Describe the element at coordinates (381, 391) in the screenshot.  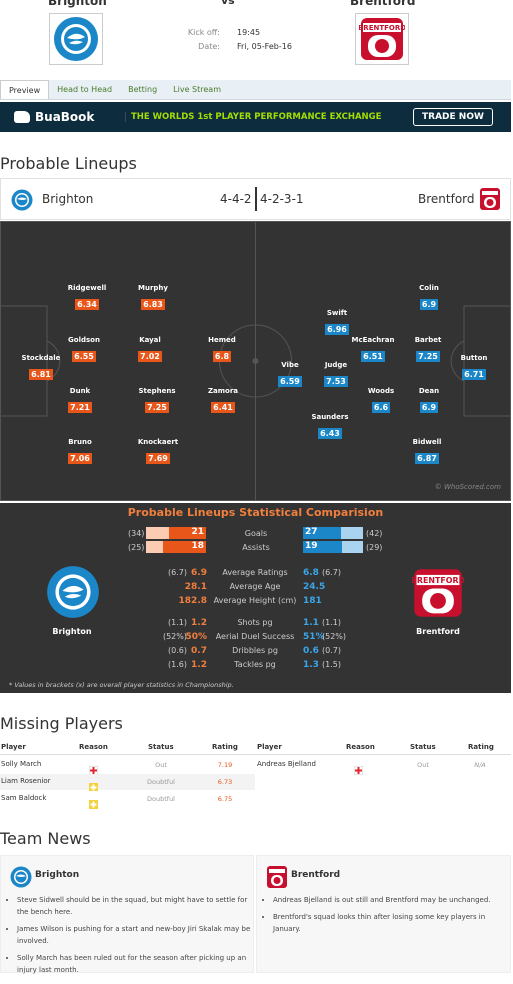
I see `player-name: Woods` at that location.